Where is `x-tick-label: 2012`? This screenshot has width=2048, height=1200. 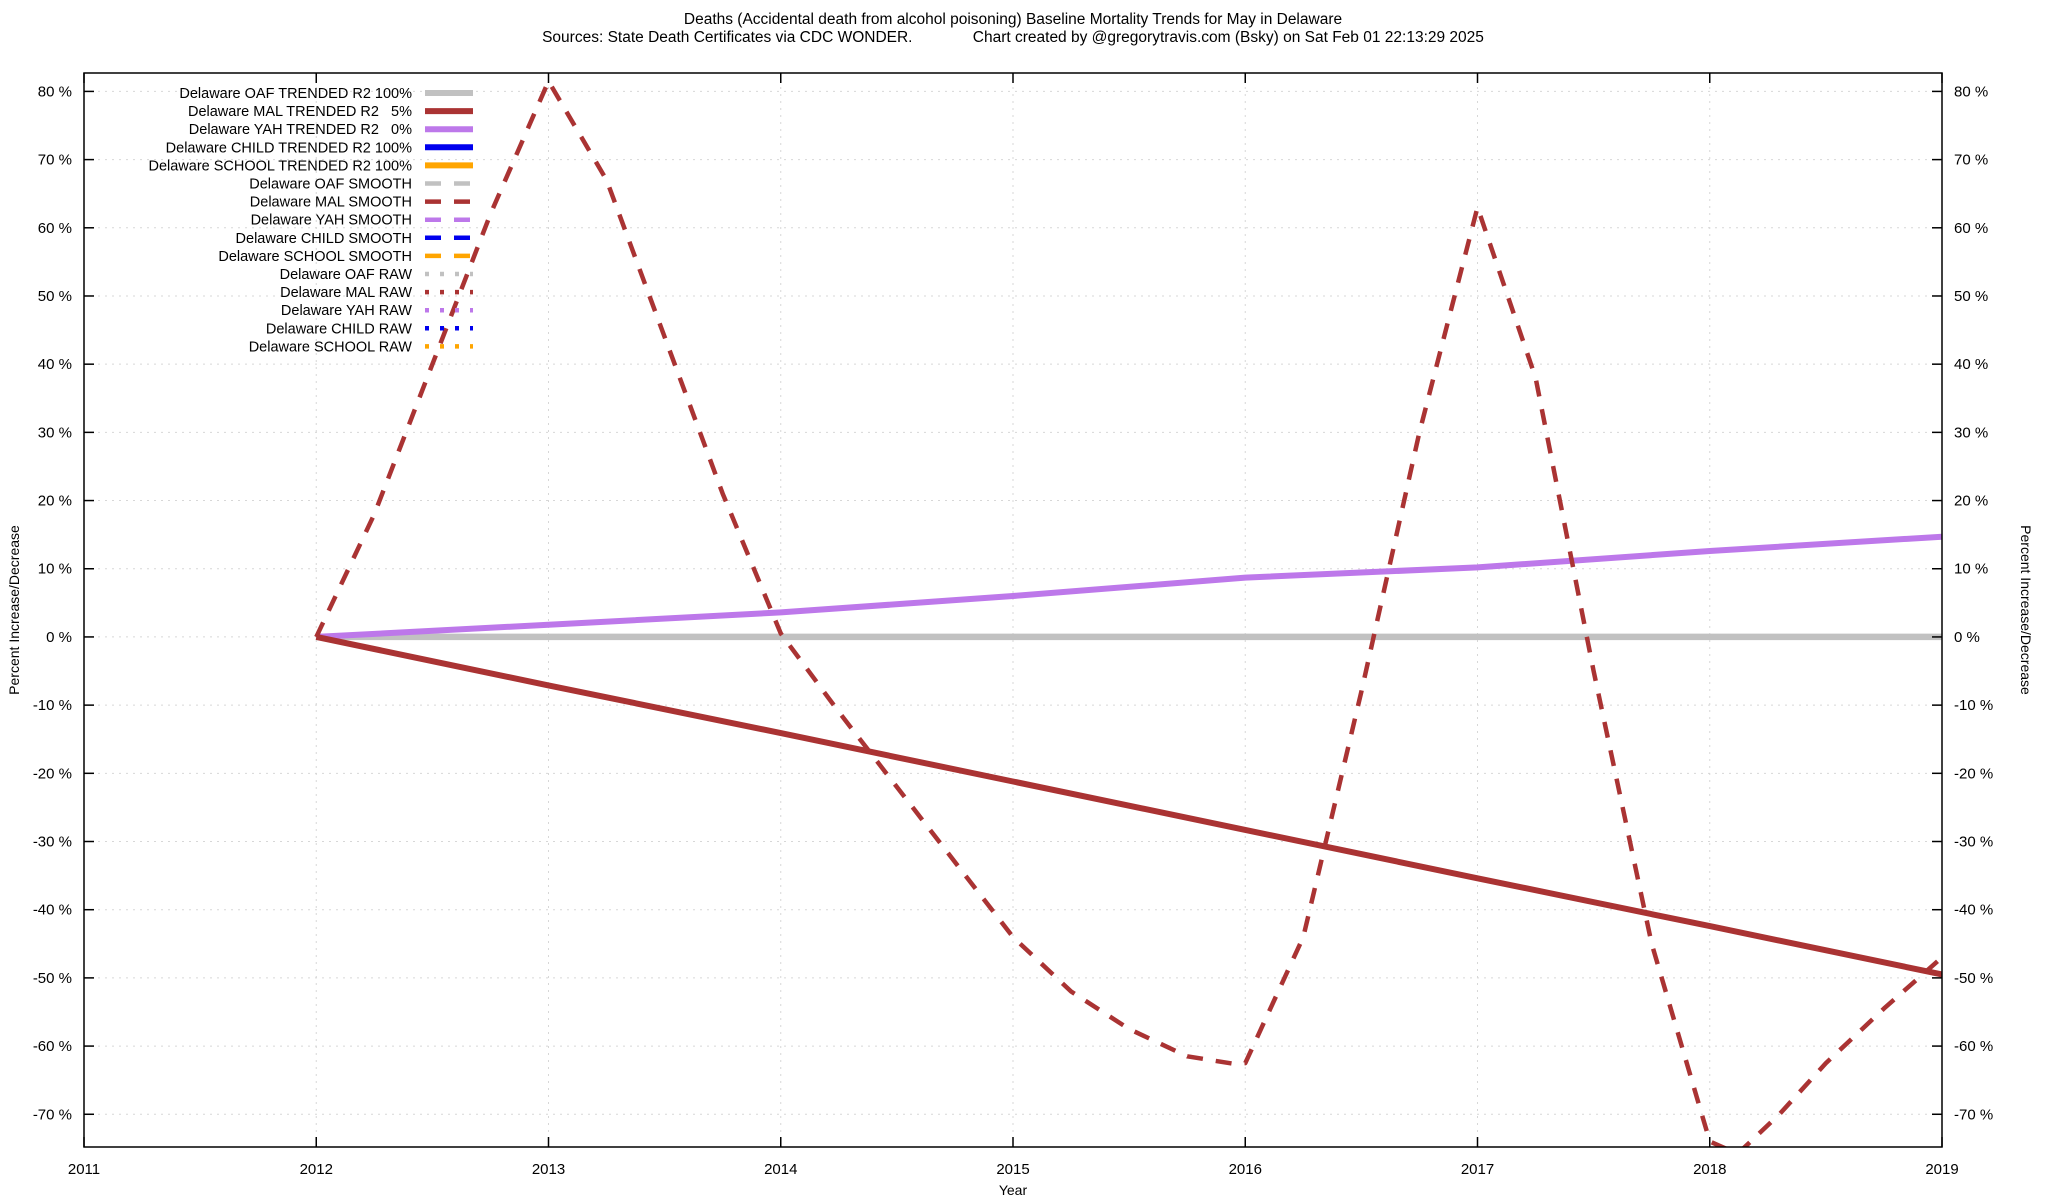 x-tick-label: 2012 is located at coordinates (316, 1169).